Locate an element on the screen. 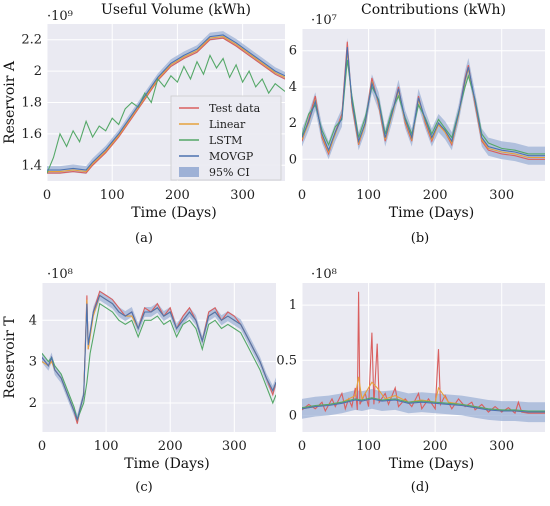 Image resolution: width=550 pixels, height=506 pixels. legend-entry: MOVGP is located at coordinates (231, 156).